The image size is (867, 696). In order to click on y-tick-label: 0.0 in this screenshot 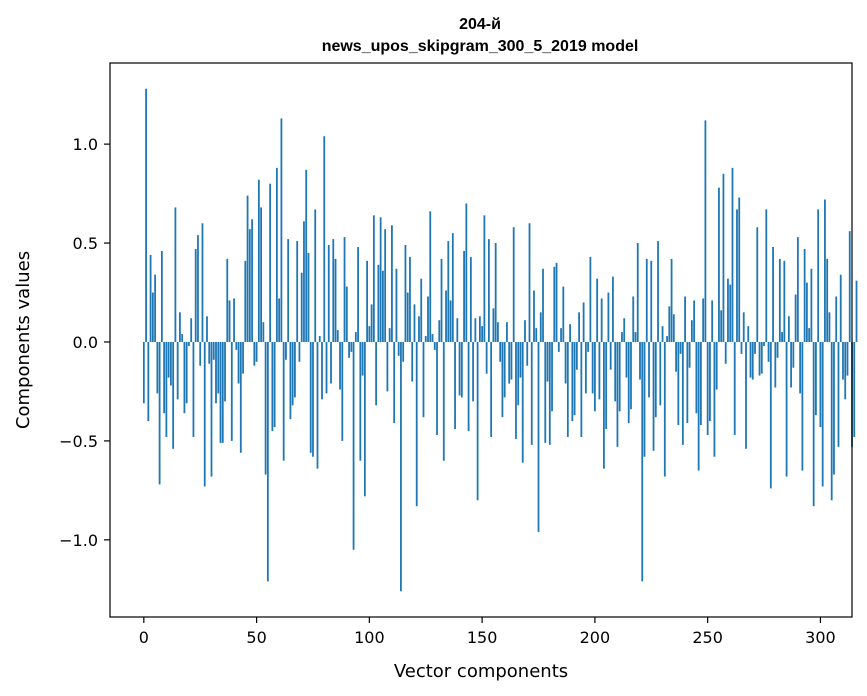, I will do `click(85, 342)`.